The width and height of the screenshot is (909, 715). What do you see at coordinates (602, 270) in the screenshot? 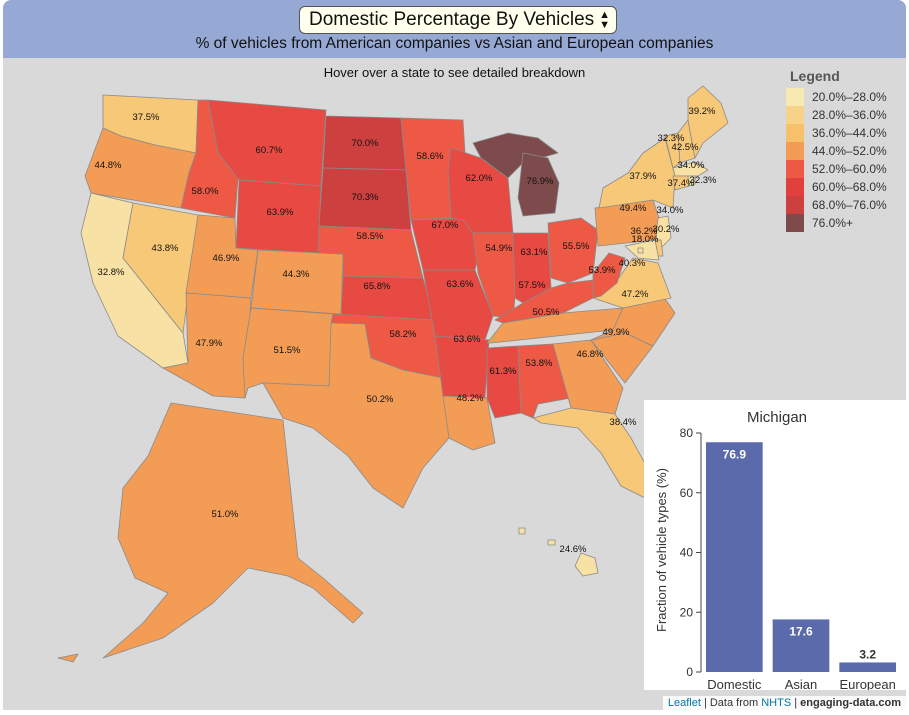
I see `label-wv: 53.9%` at bounding box center [602, 270].